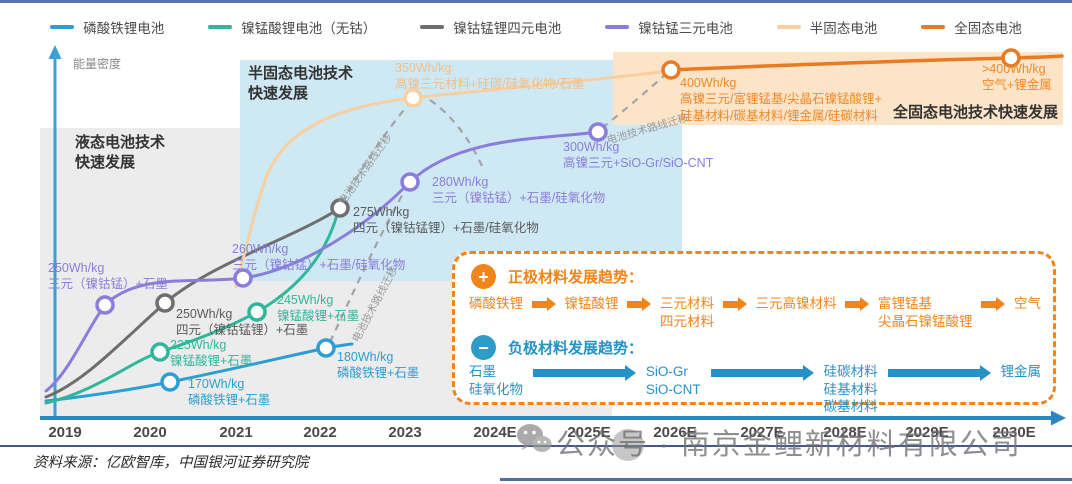 This screenshot has height=484, width=1072. I want to click on value-annotation: 250Wh/kg 三元（镍钴锰）+石墨, so click(108, 276).